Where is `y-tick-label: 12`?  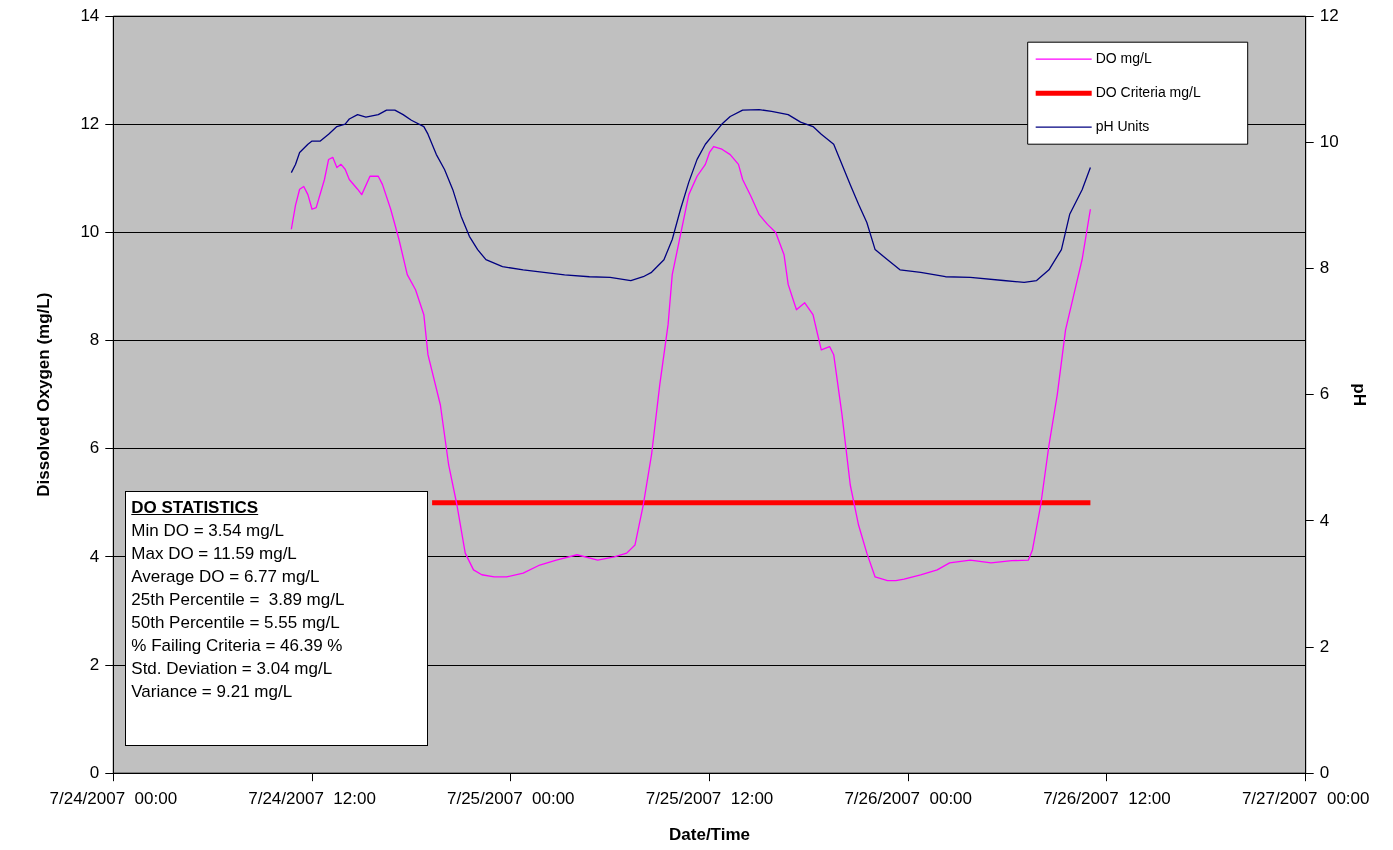
y-tick-label: 12 is located at coordinates (90, 124).